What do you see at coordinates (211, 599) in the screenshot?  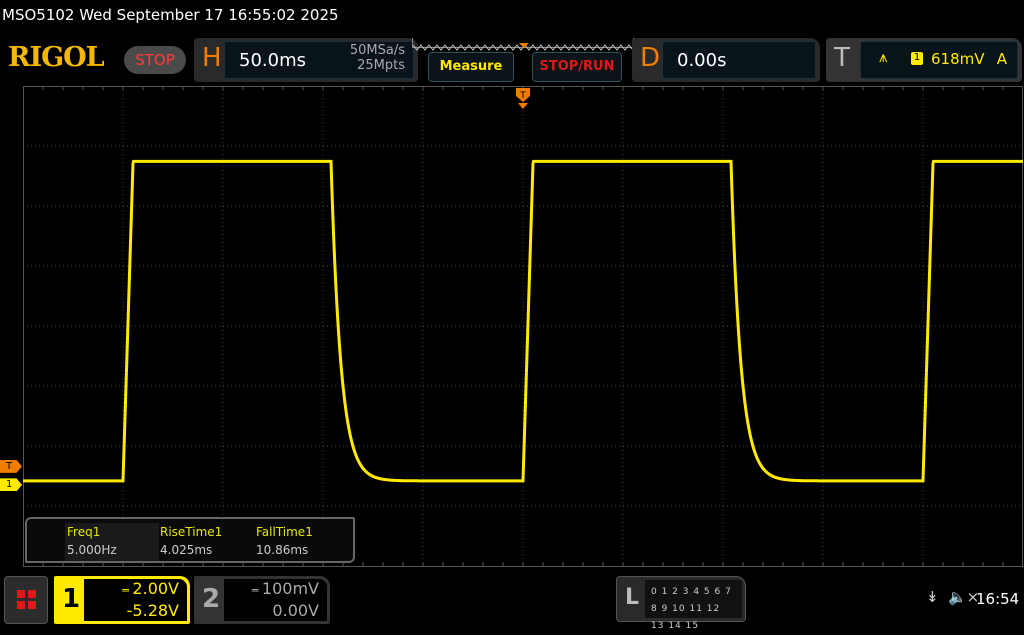 I see `channel2-number: 2` at bounding box center [211, 599].